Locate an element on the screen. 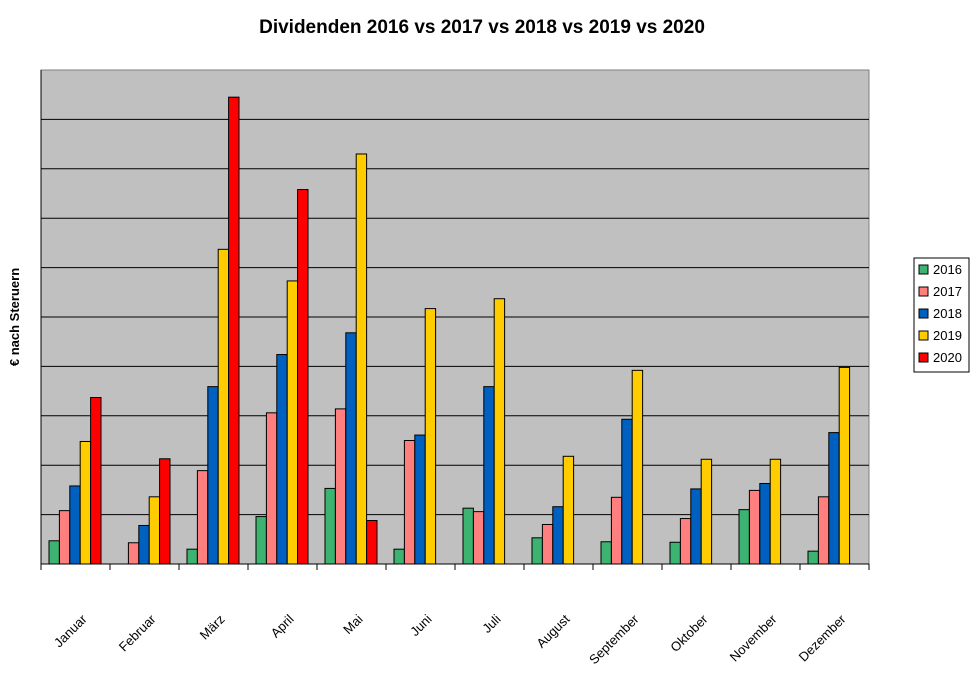 Image resolution: width=972 pixels, height=688 pixels. bar-2016-september is located at coordinates (606, 553).